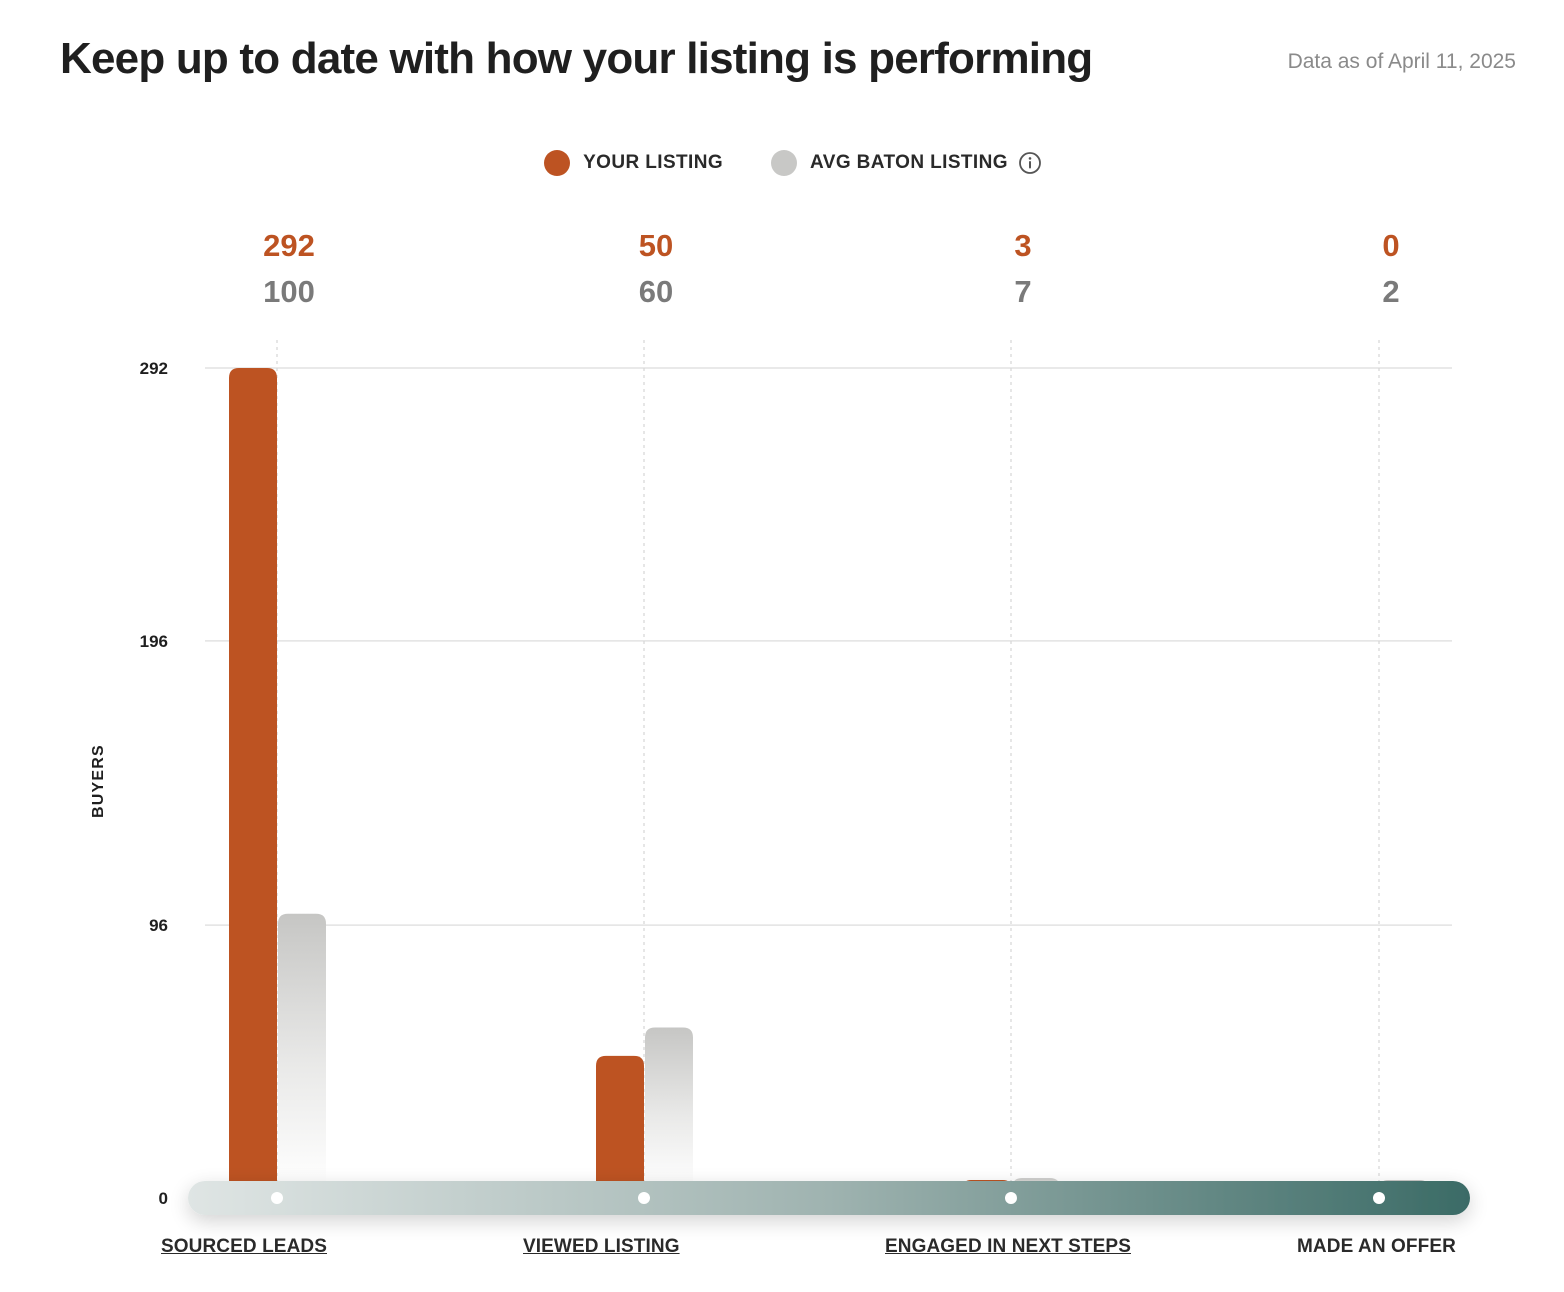 This screenshot has height=1292, width=1564. Describe the element at coordinates (163, 1198) in the screenshot. I see `y-tick-label-0: 0` at that location.